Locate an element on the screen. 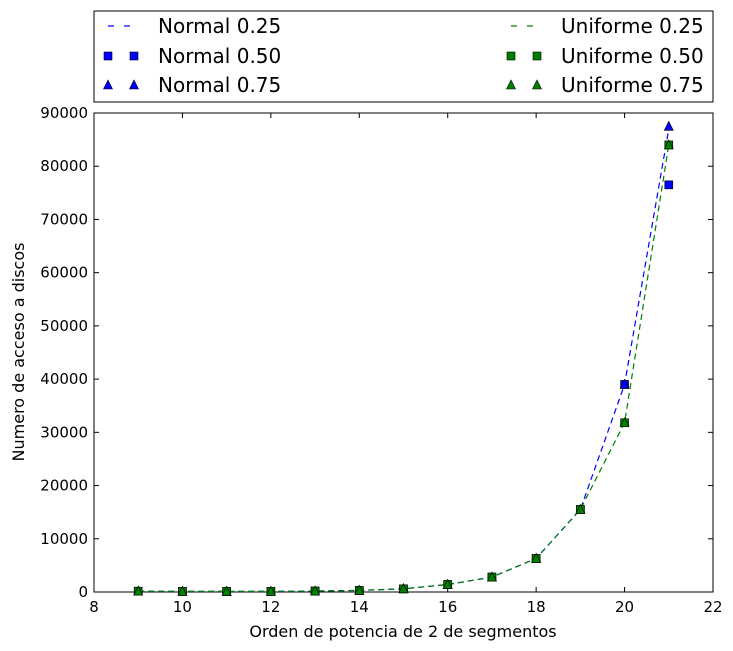 This screenshot has width=733, height=651. y-tick-label: 60000 is located at coordinates (64, 273).